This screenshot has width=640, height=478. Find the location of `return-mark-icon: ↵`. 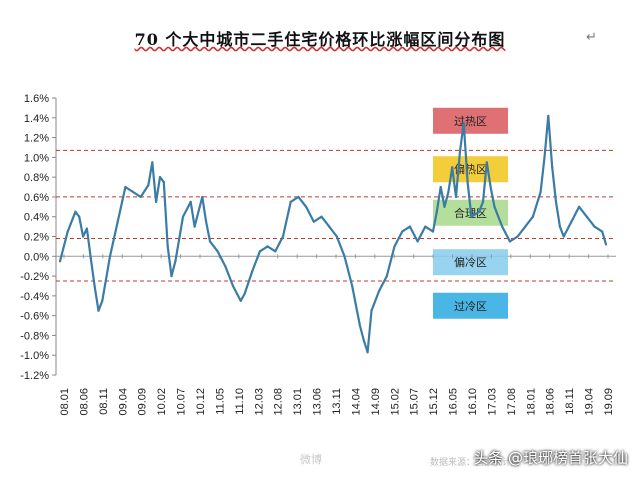

return-mark-icon: ↵ is located at coordinates (591, 37).